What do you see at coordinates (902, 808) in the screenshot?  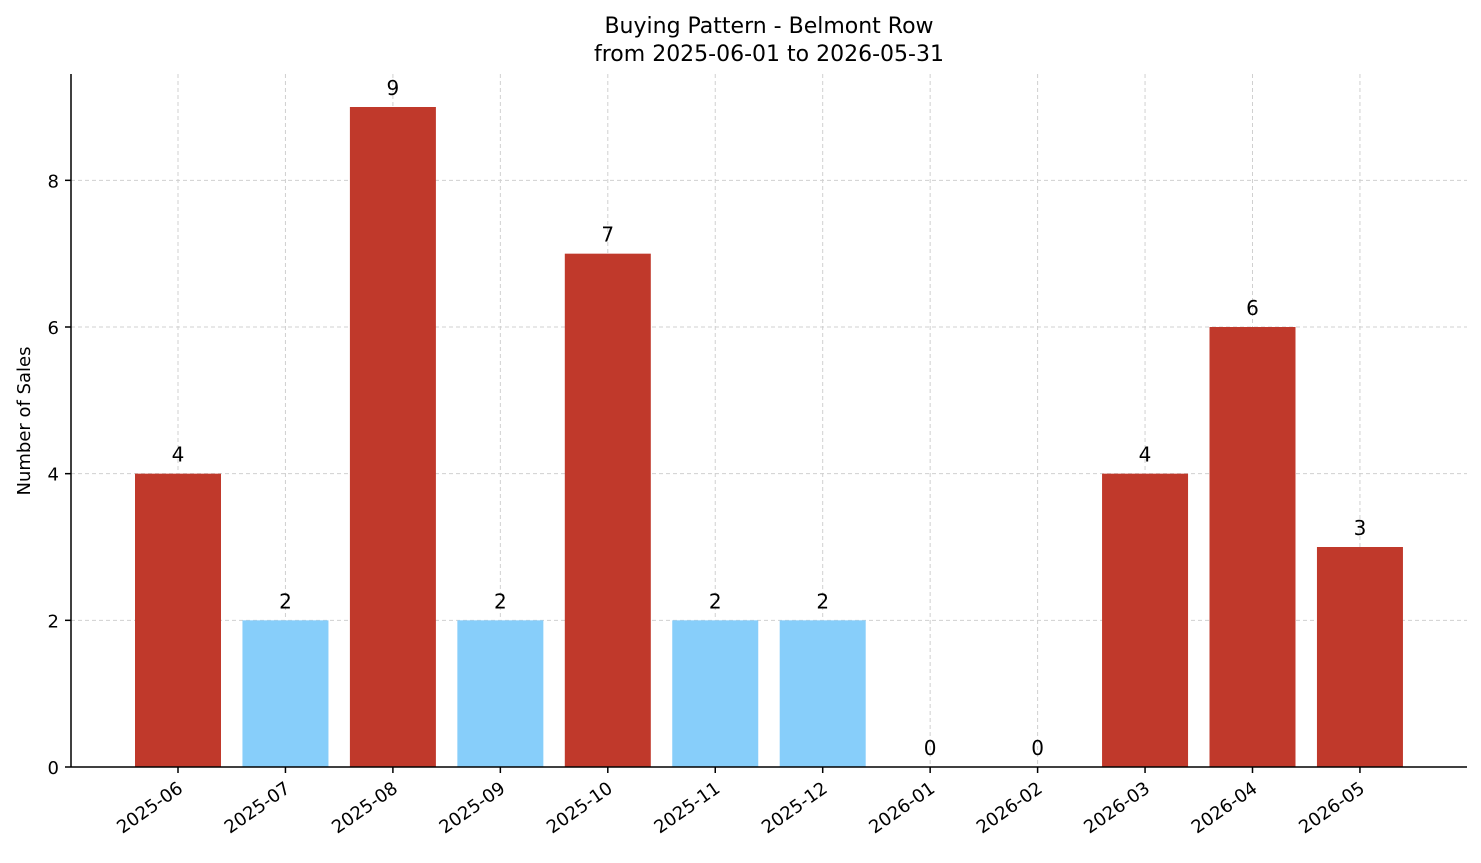 I see `x-tick-label: 2026-01` at bounding box center [902, 808].